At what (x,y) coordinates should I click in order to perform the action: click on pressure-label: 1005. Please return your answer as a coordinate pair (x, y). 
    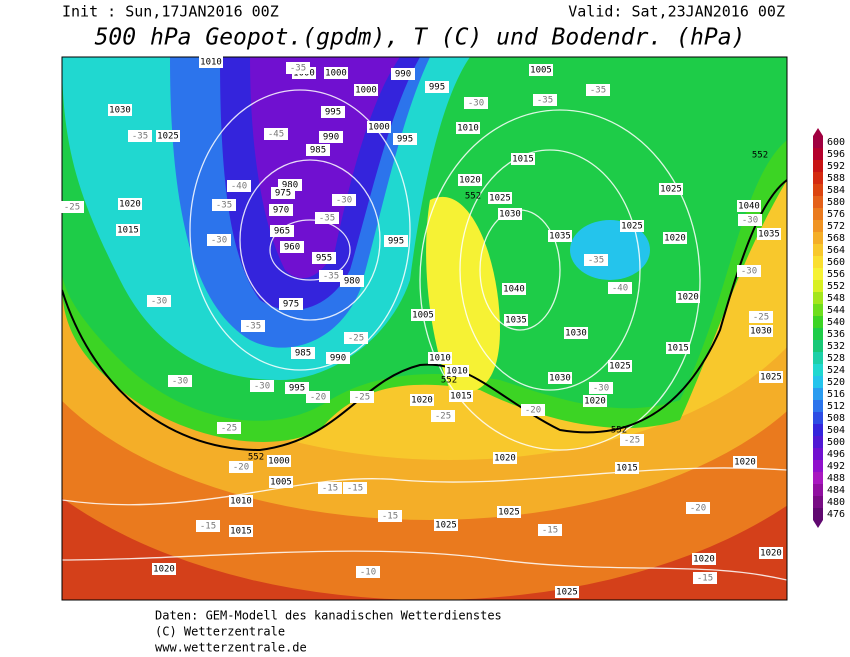
    Looking at the image, I should click on (281, 483).